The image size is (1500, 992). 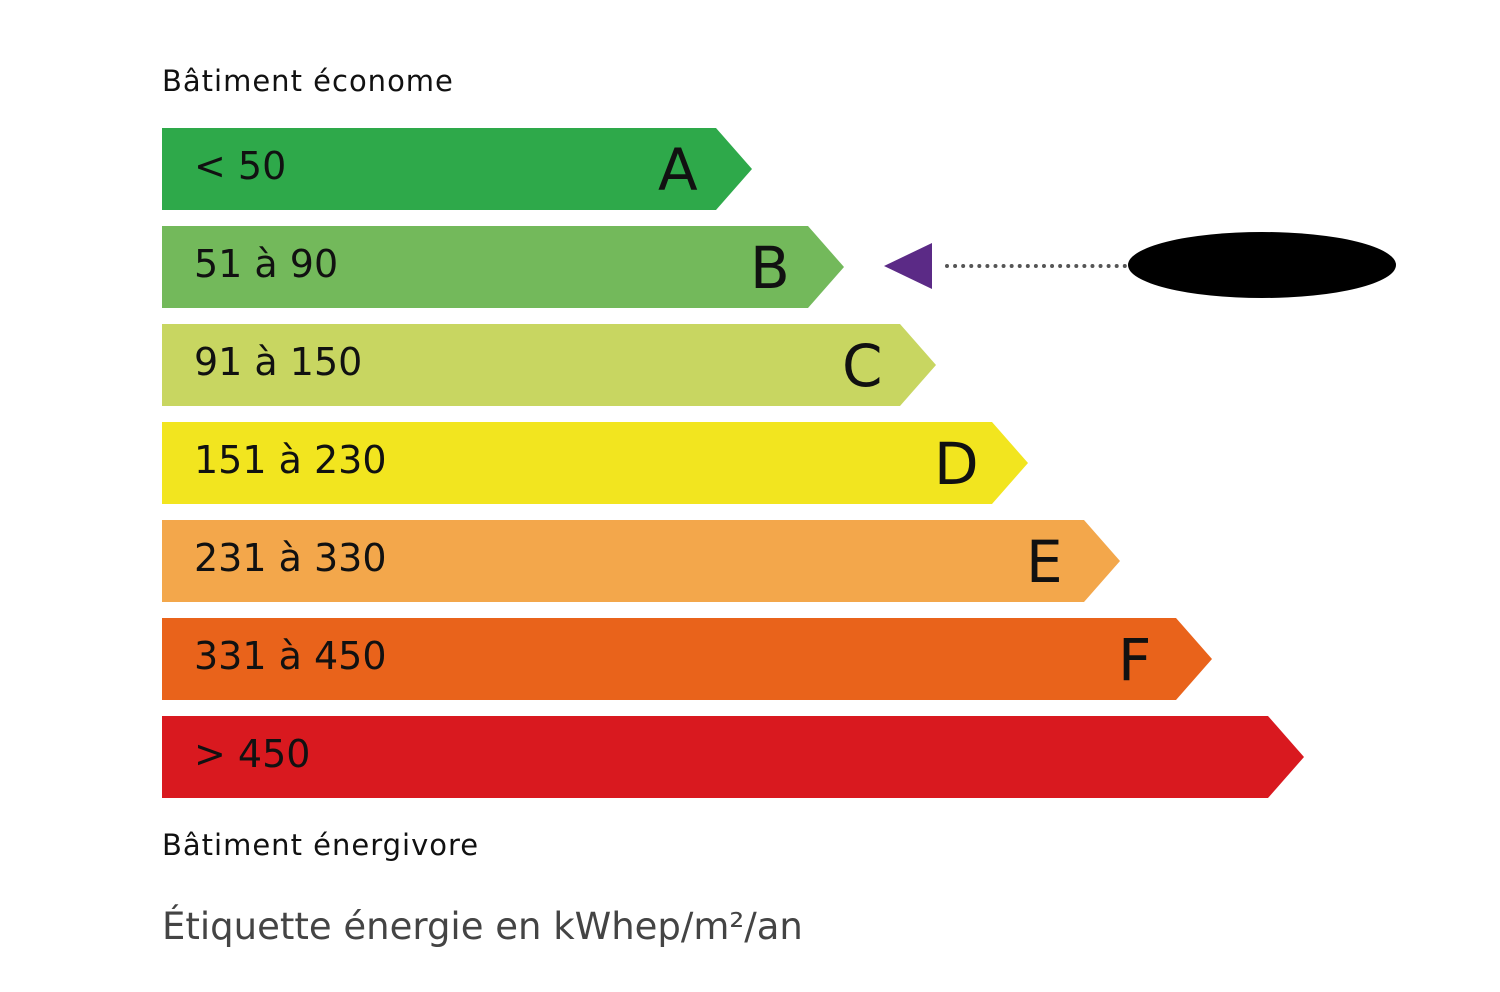 I want to click on class-range: 331 à 450, so click(x=290, y=656).